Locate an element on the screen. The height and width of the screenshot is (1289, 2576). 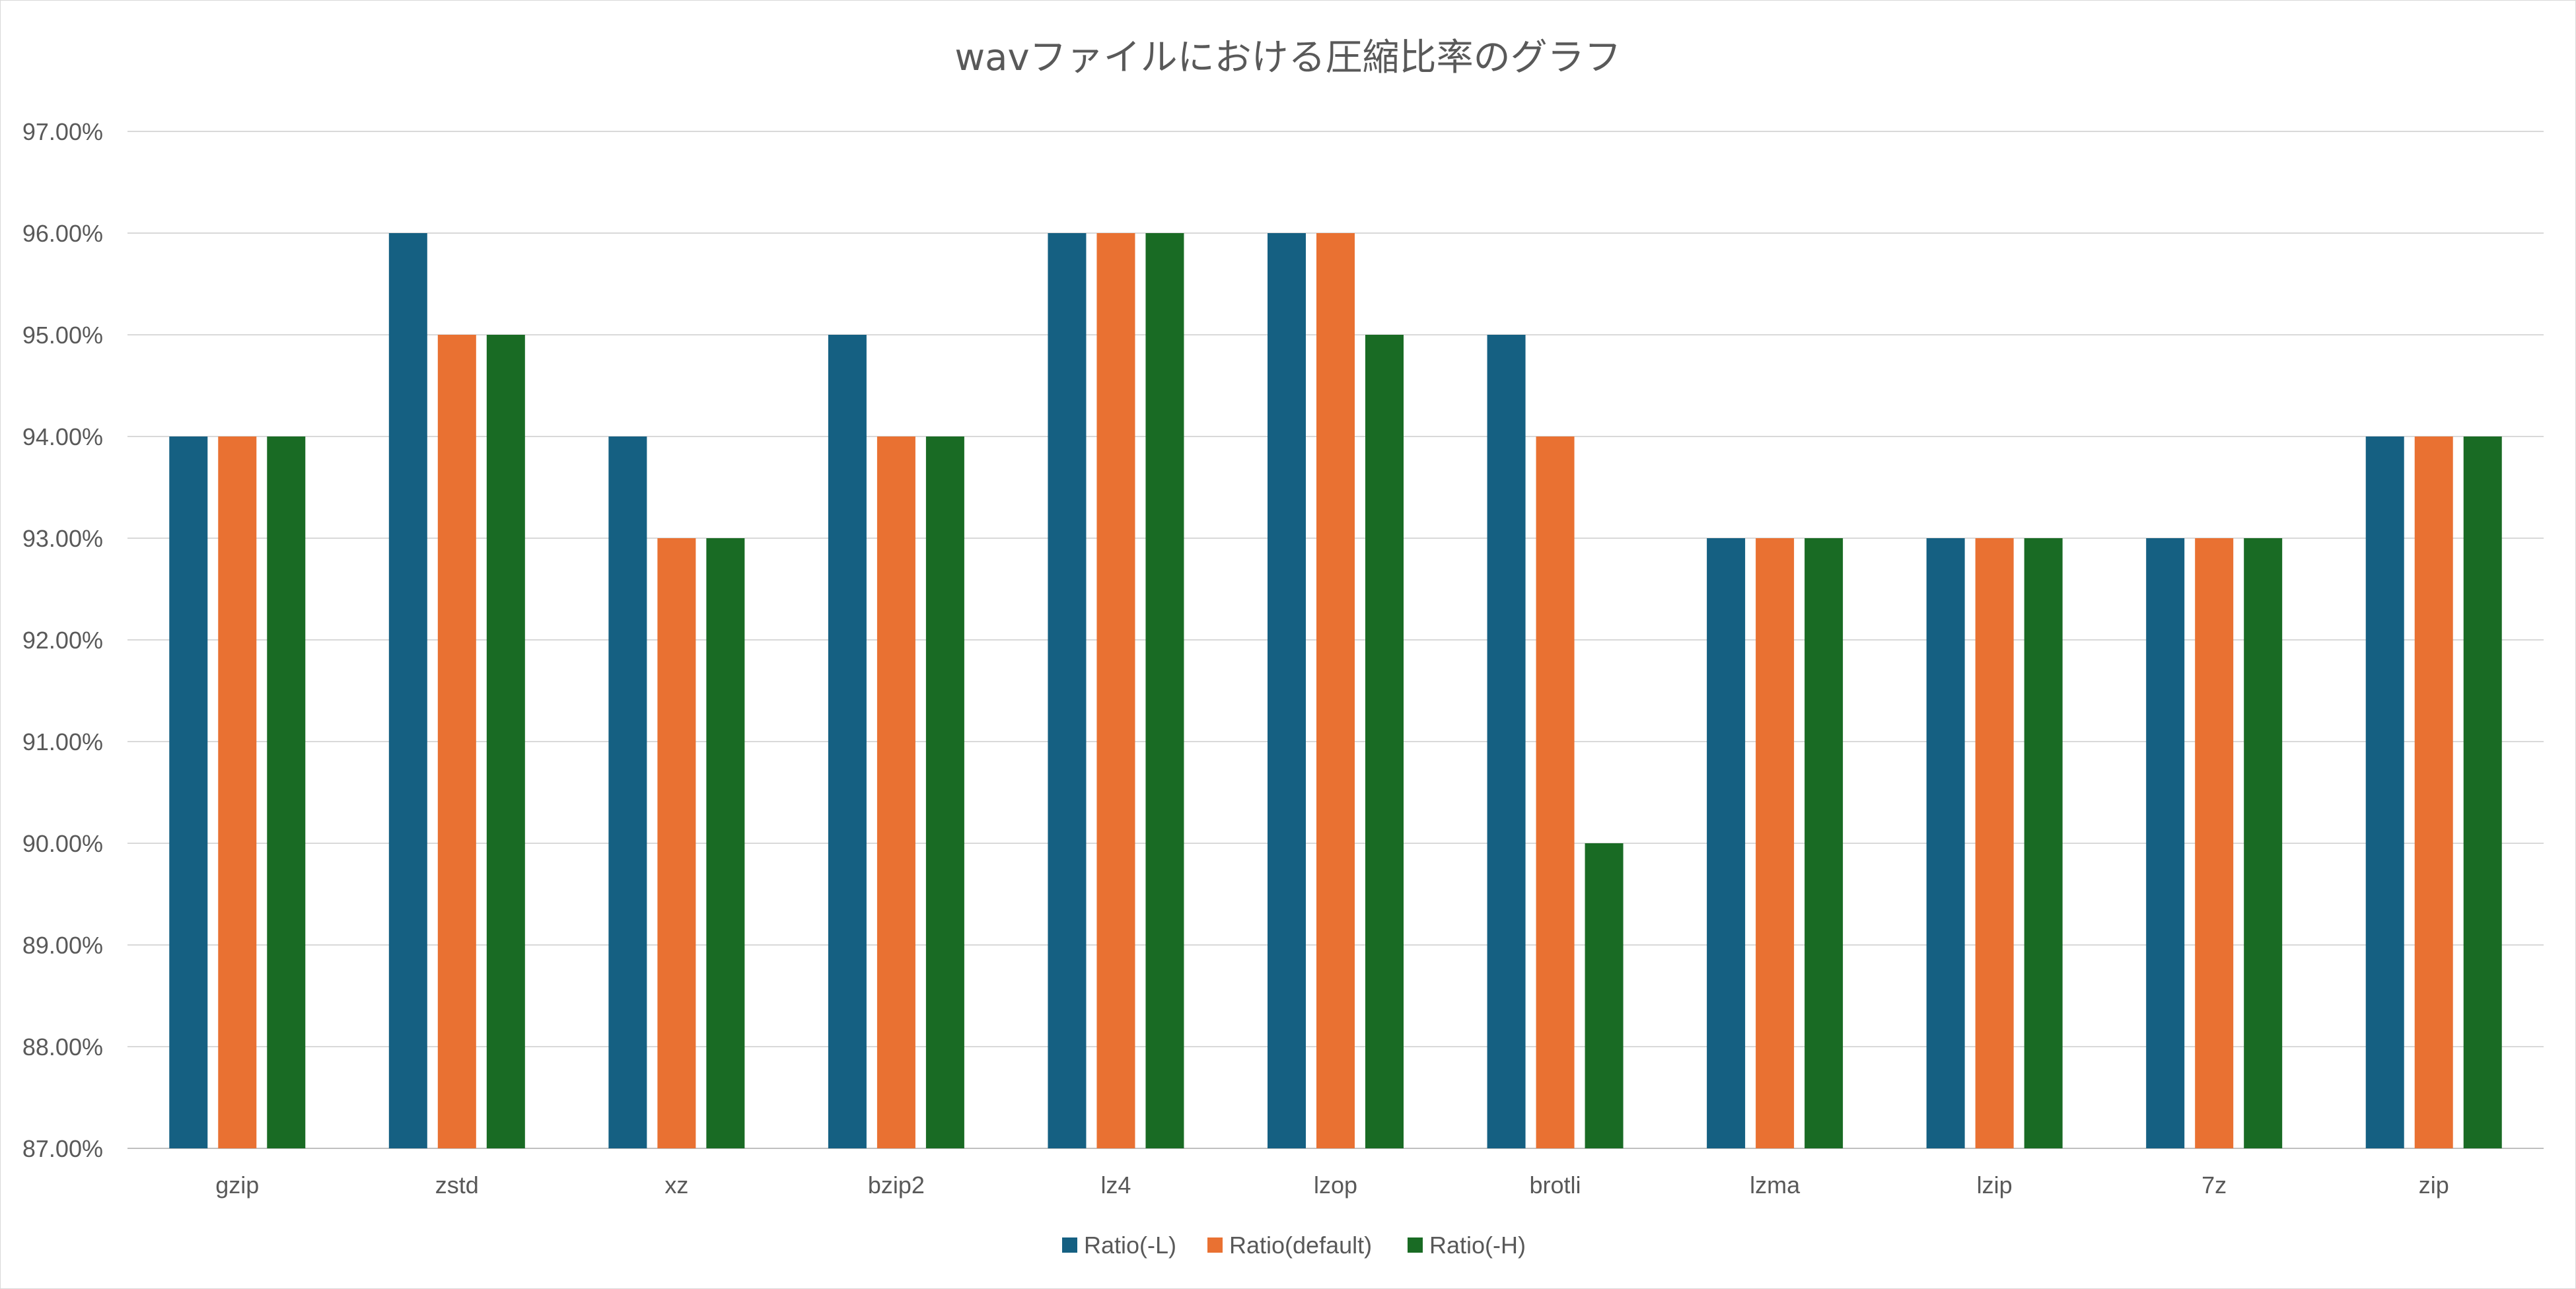
x-tick-label: zstd is located at coordinates (457, 1185).